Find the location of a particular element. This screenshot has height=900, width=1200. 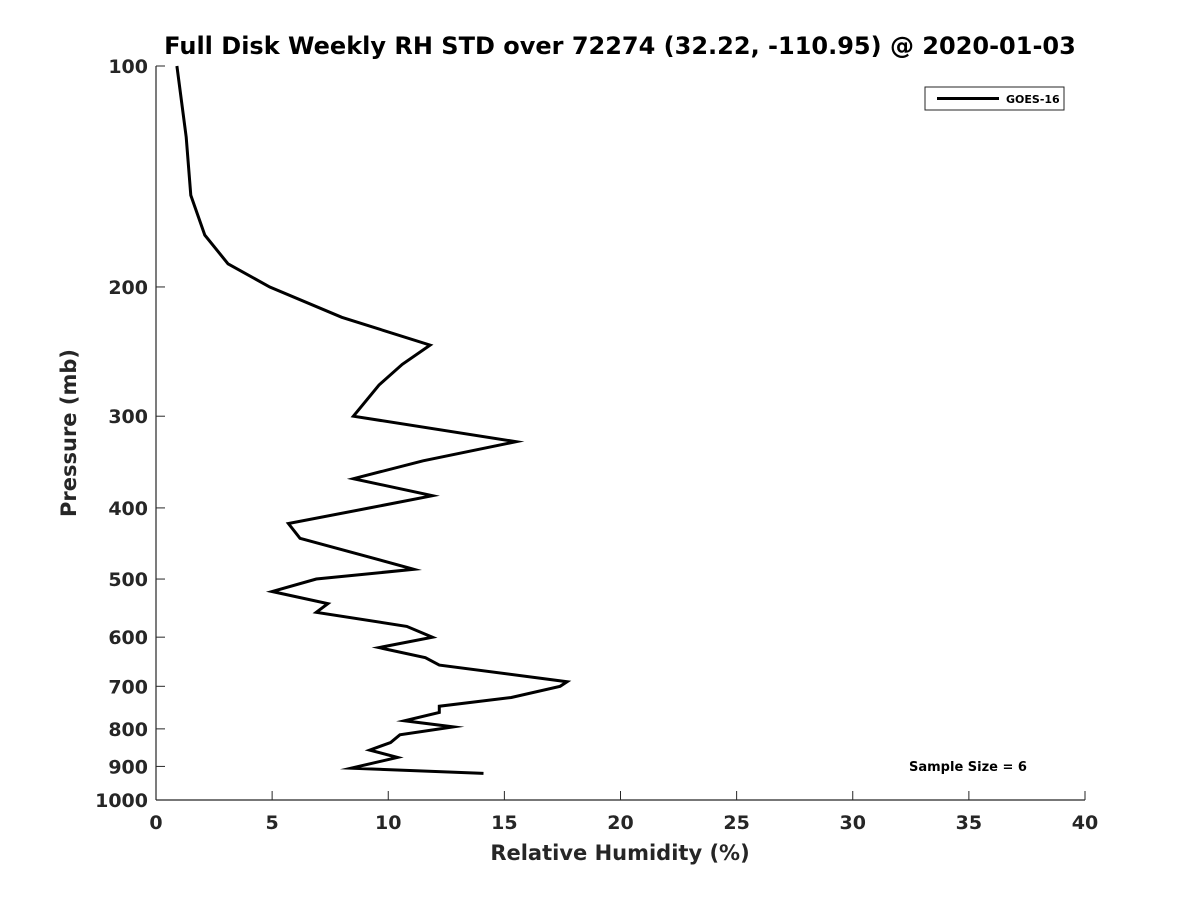

x-tick-label: 15 is located at coordinates (504, 823).